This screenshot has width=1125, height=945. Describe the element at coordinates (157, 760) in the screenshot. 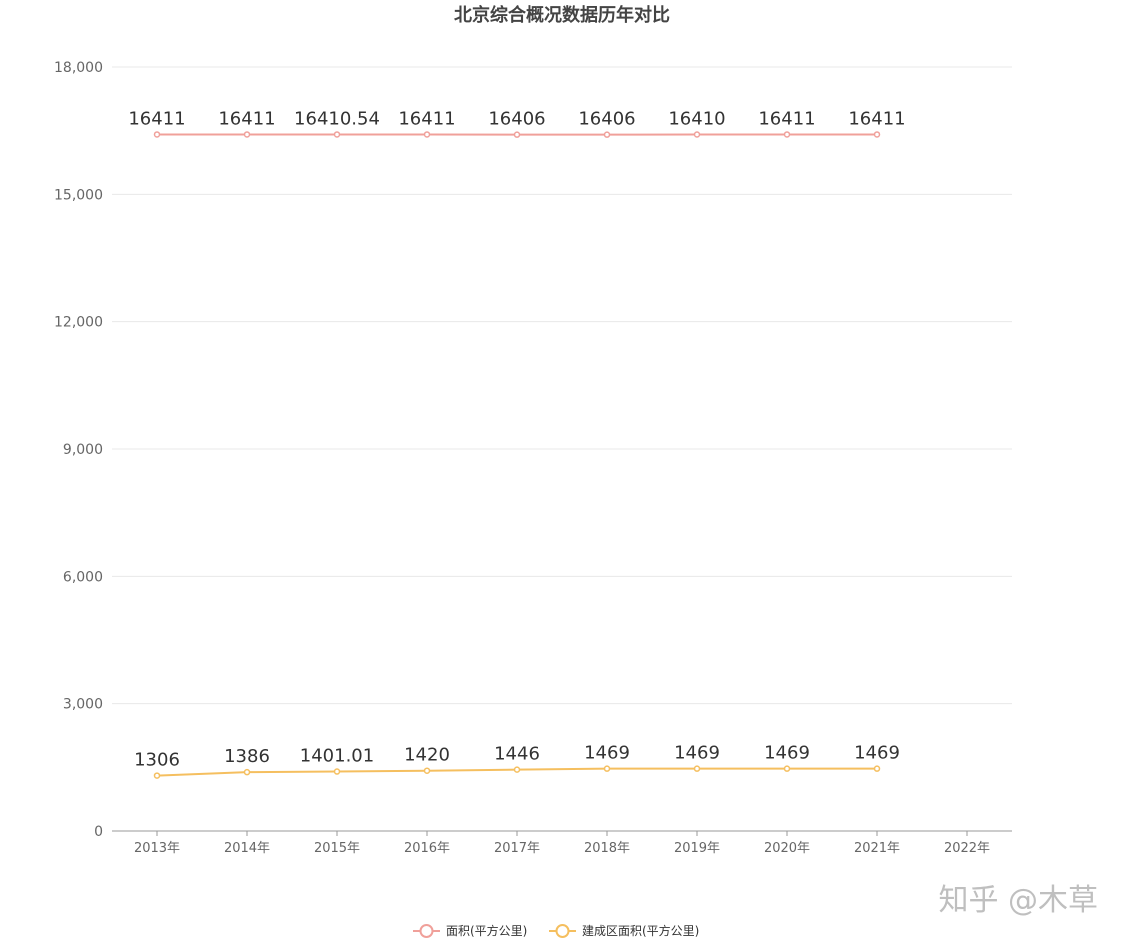

I see `data-label: 1306` at that location.